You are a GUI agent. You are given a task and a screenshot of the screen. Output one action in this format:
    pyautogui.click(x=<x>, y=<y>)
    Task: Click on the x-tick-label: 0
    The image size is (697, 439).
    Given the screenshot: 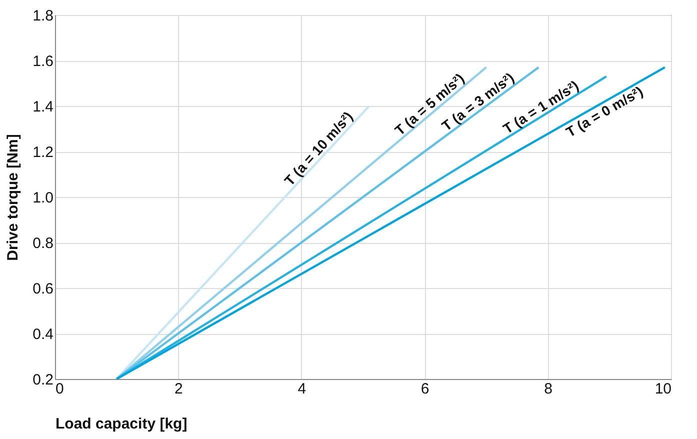 What is the action you would take?
    pyautogui.click(x=60, y=389)
    